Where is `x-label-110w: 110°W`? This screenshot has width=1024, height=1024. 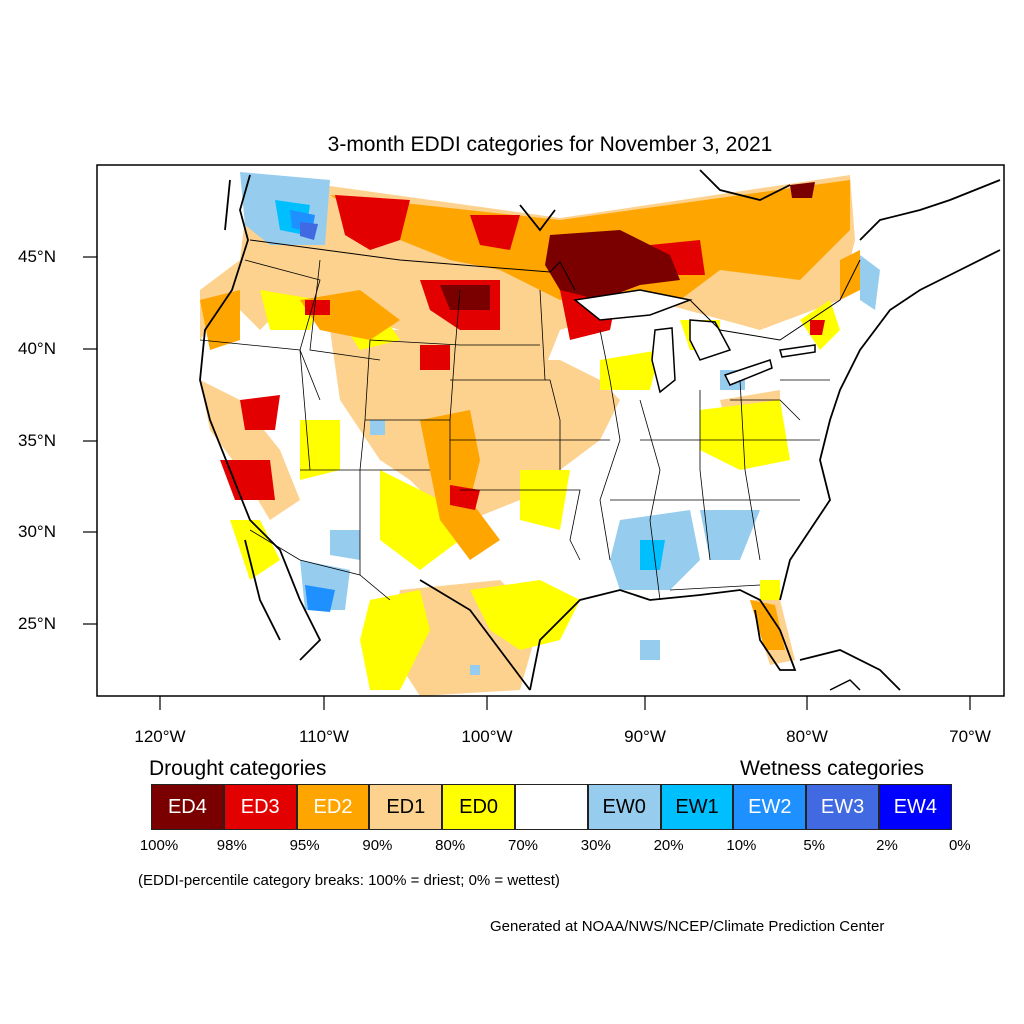 x-label-110w: 110°W is located at coordinates (324, 736).